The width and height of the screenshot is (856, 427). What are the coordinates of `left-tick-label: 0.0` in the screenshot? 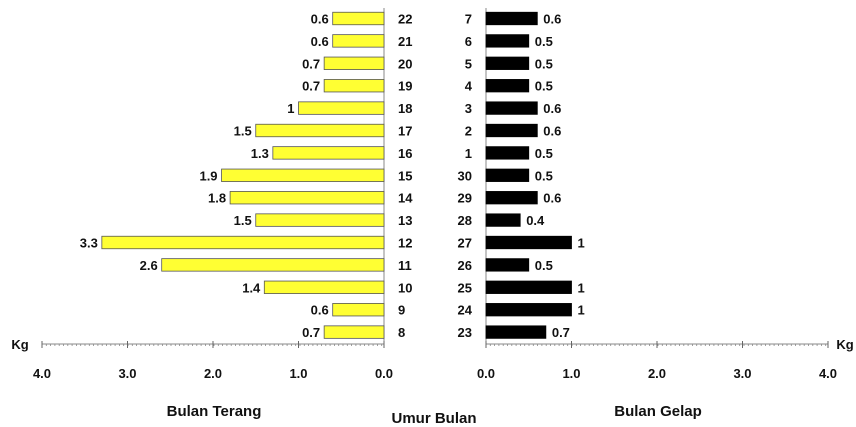 It's located at (384, 373).